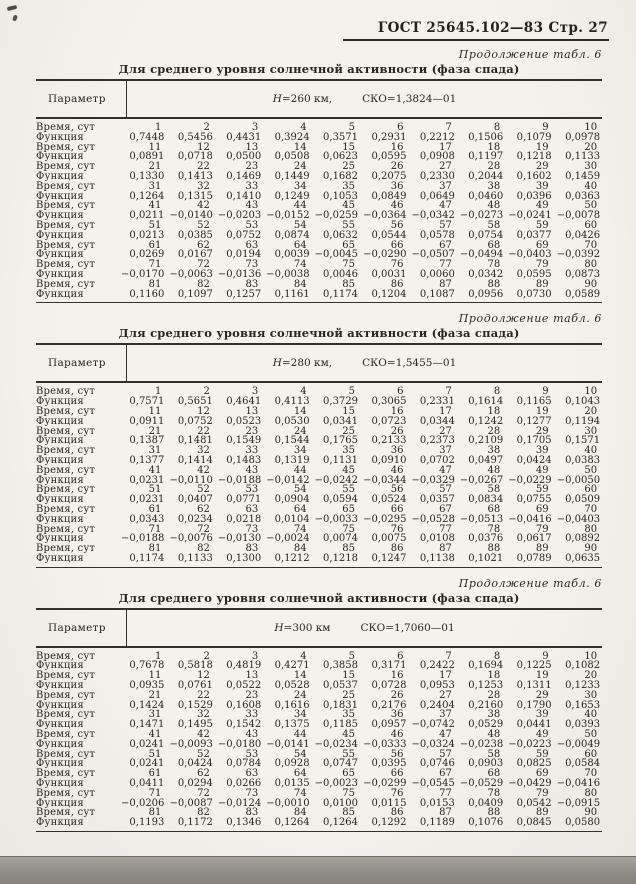  I want to click on value-cell: 0,1079, so click(534, 137).